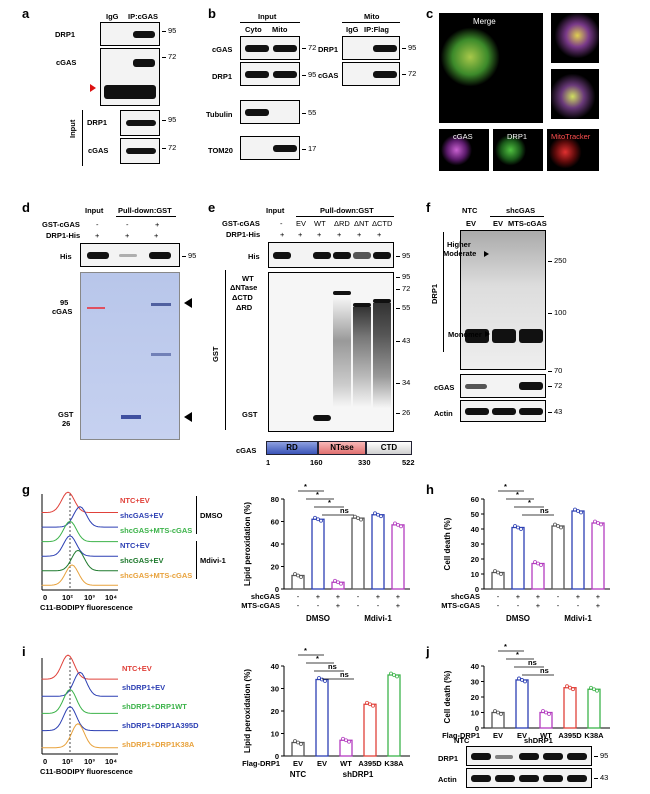  Describe the element at coordinates (389, 448) in the screenshot. I see `domain-ctd: CTD` at that location.